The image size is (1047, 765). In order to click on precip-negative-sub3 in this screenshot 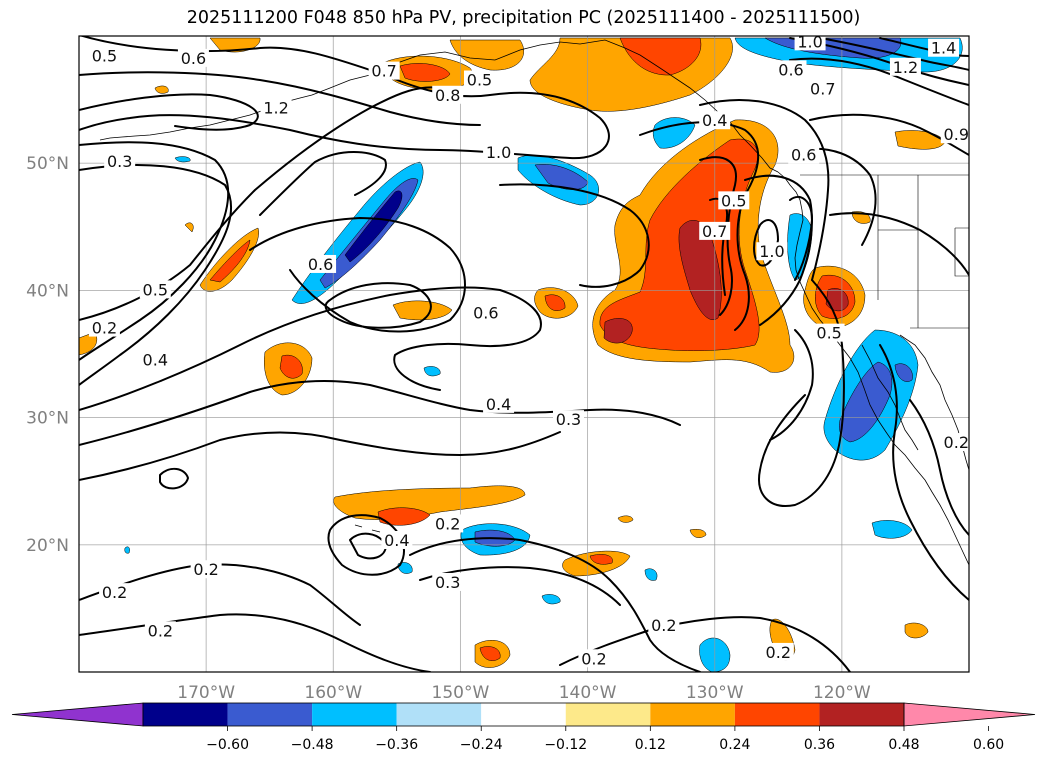, I will do `click(405, 568)`.